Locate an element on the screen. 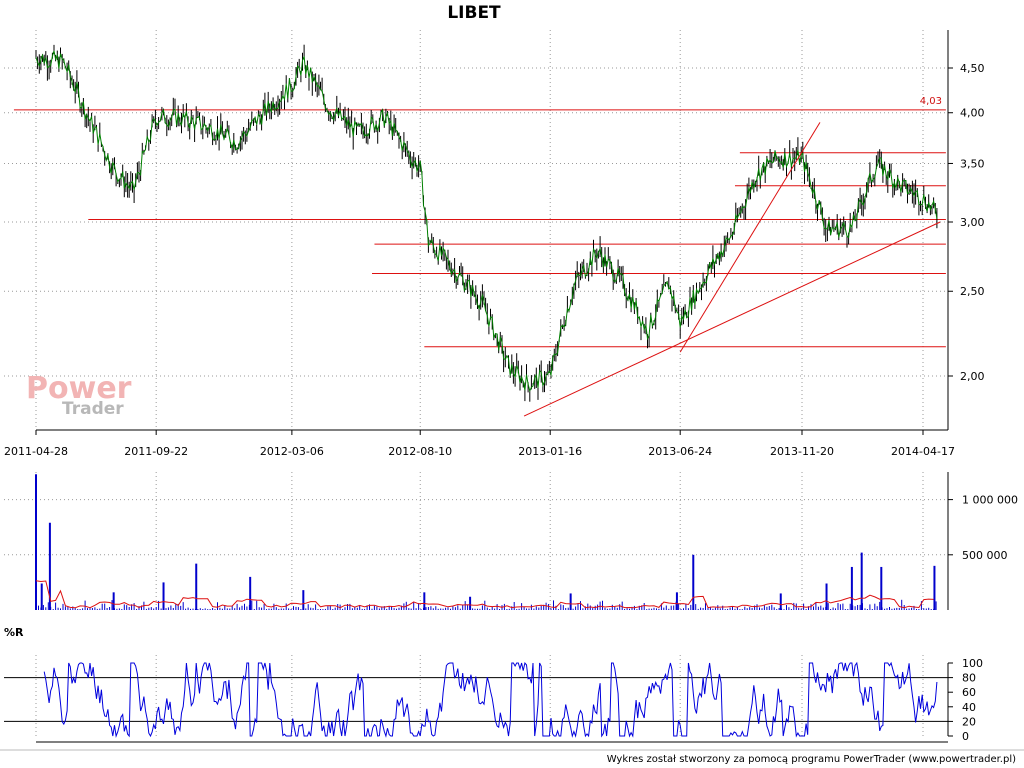 The image size is (1024, 768). wr-tick-label-1: 80 is located at coordinates (969, 678).